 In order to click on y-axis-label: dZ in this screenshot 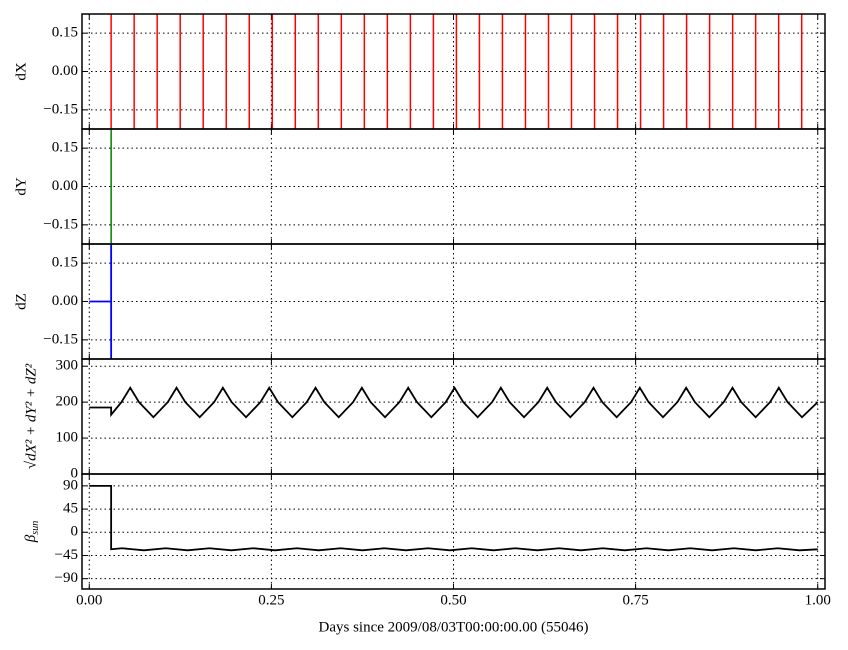, I will do `click(21, 301)`.